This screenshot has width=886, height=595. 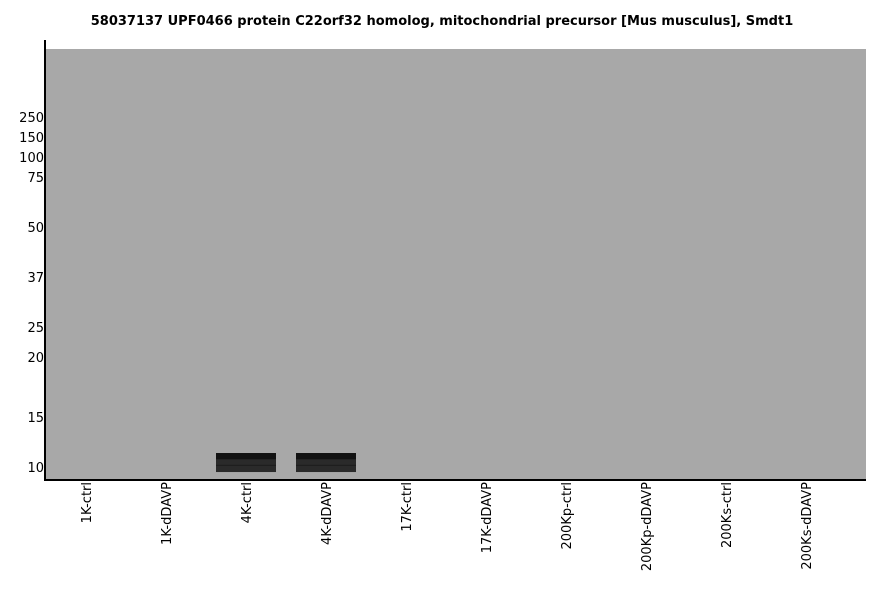 I want to click on y-tick-label: 10, so click(x=35, y=468).